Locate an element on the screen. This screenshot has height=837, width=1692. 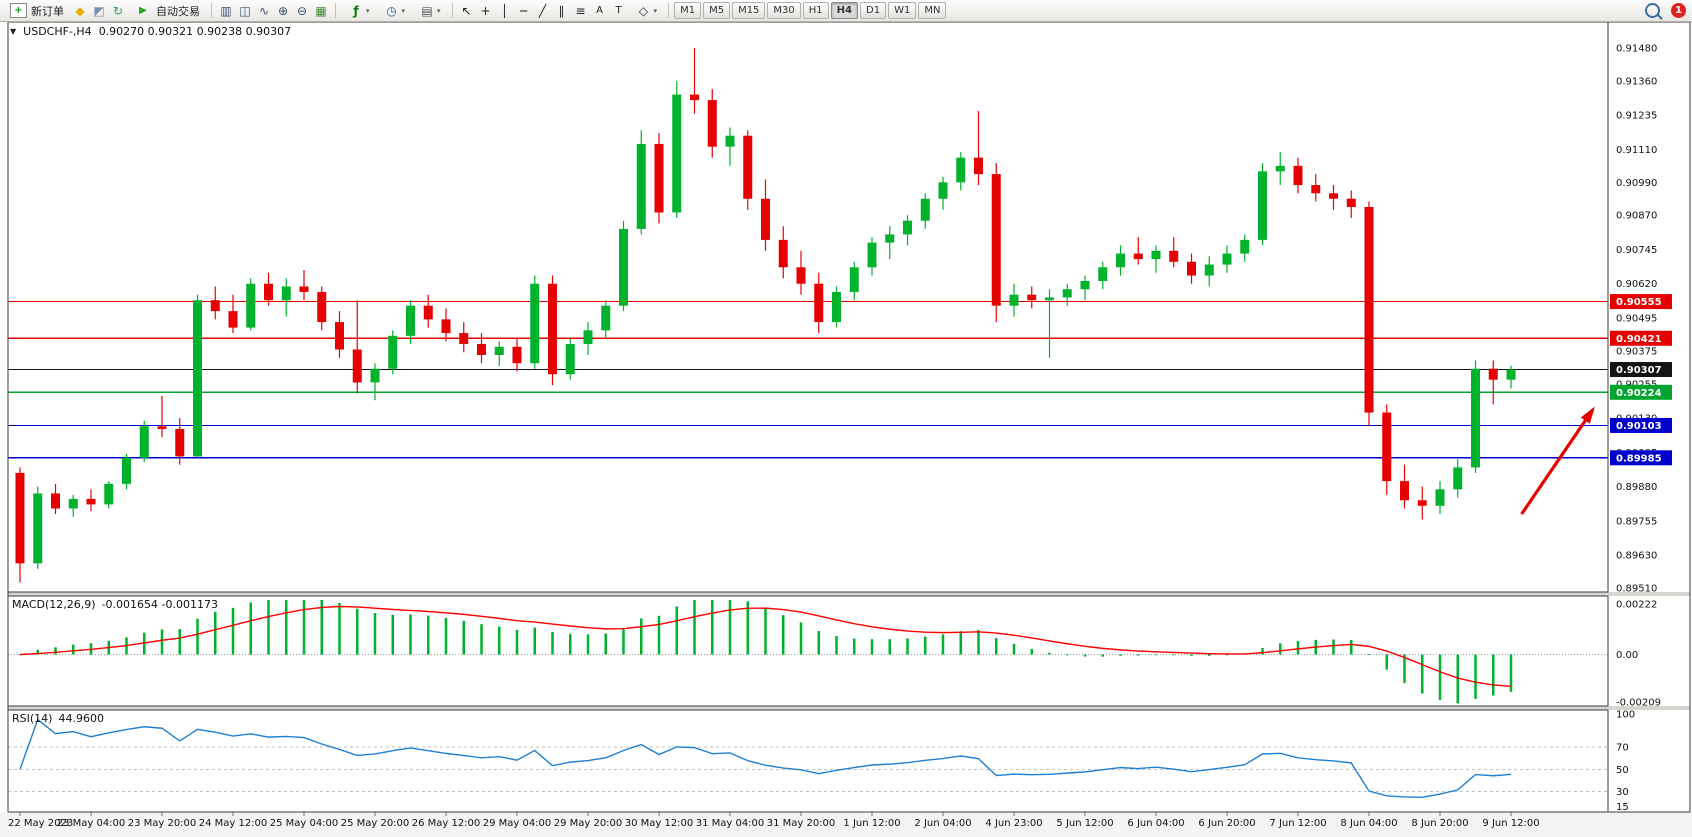
svg-text: 31 May 20:00 is located at coordinates (801, 823).